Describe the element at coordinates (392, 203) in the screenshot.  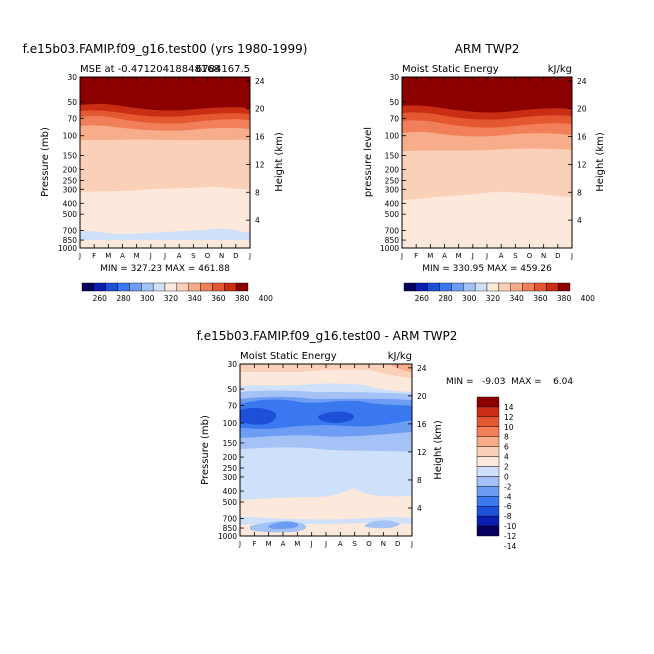
I see `y-tick-label: 400` at that location.